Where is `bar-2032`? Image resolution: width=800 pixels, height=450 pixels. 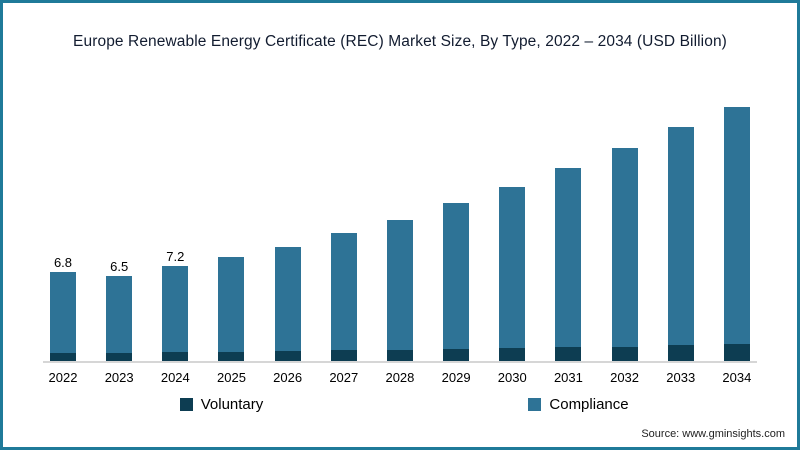
bar-2032 is located at coordinates (624, 254).